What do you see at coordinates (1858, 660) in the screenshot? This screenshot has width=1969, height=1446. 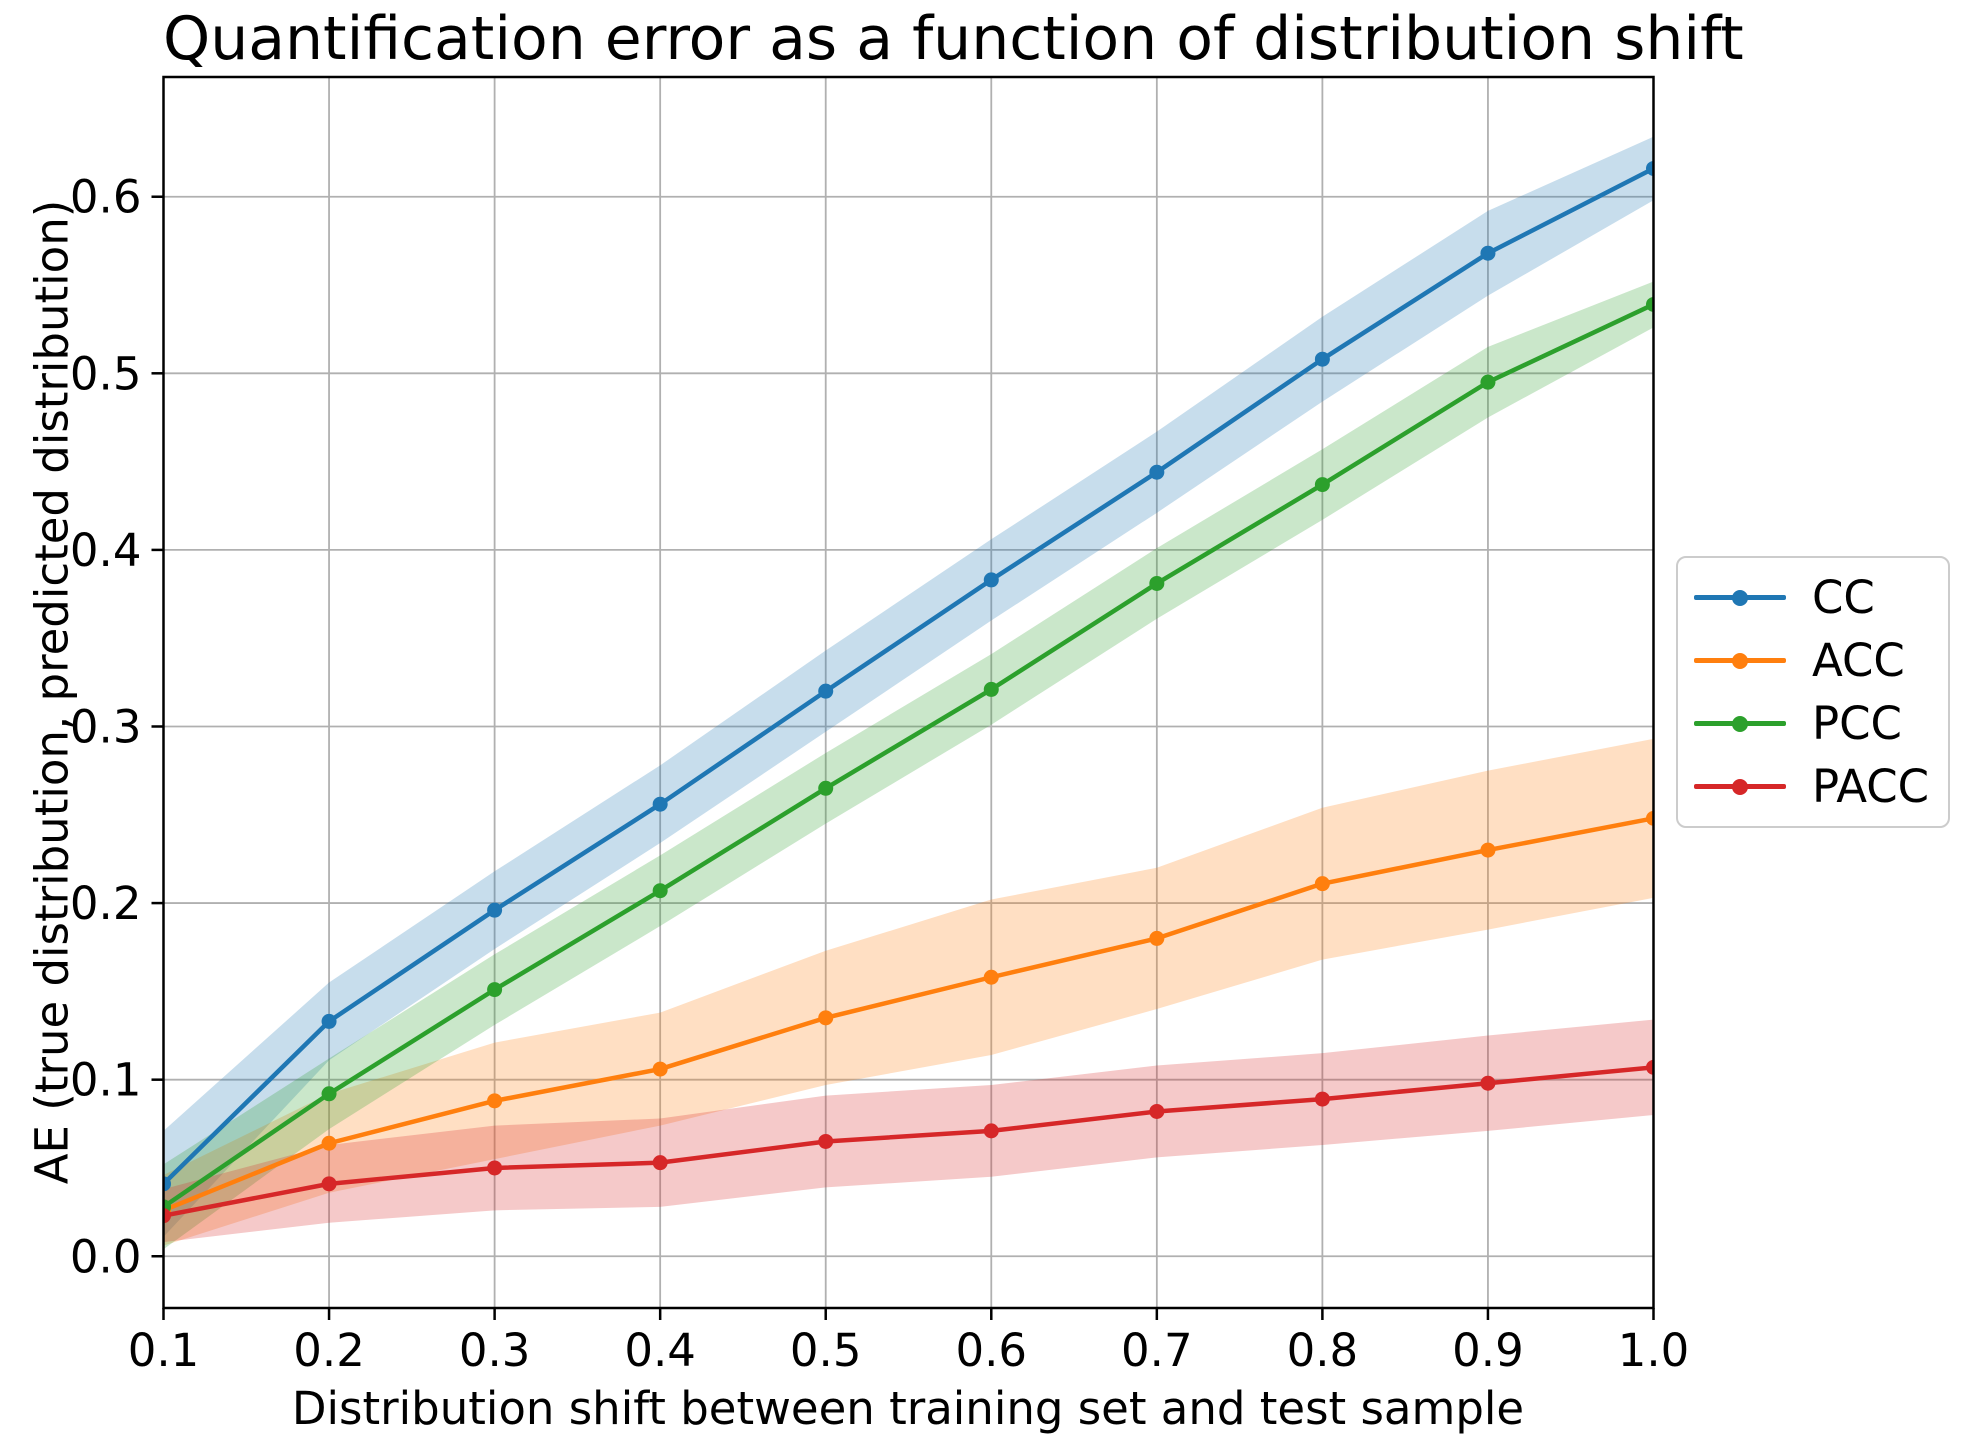 I see `legend-label-acc: ACC` at bounding box center [1858, 660].